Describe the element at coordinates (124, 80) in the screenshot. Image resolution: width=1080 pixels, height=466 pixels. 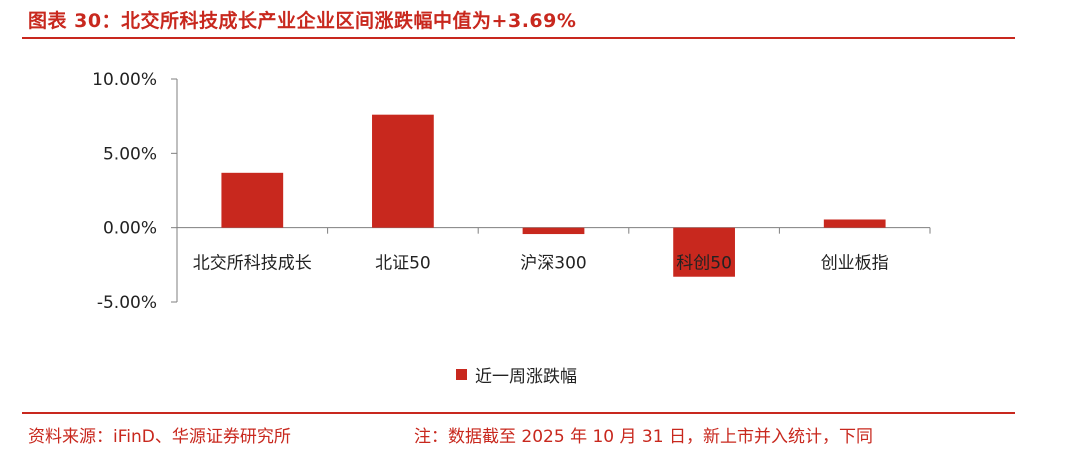
I see `y-tick-label: 10.00%` at that location.